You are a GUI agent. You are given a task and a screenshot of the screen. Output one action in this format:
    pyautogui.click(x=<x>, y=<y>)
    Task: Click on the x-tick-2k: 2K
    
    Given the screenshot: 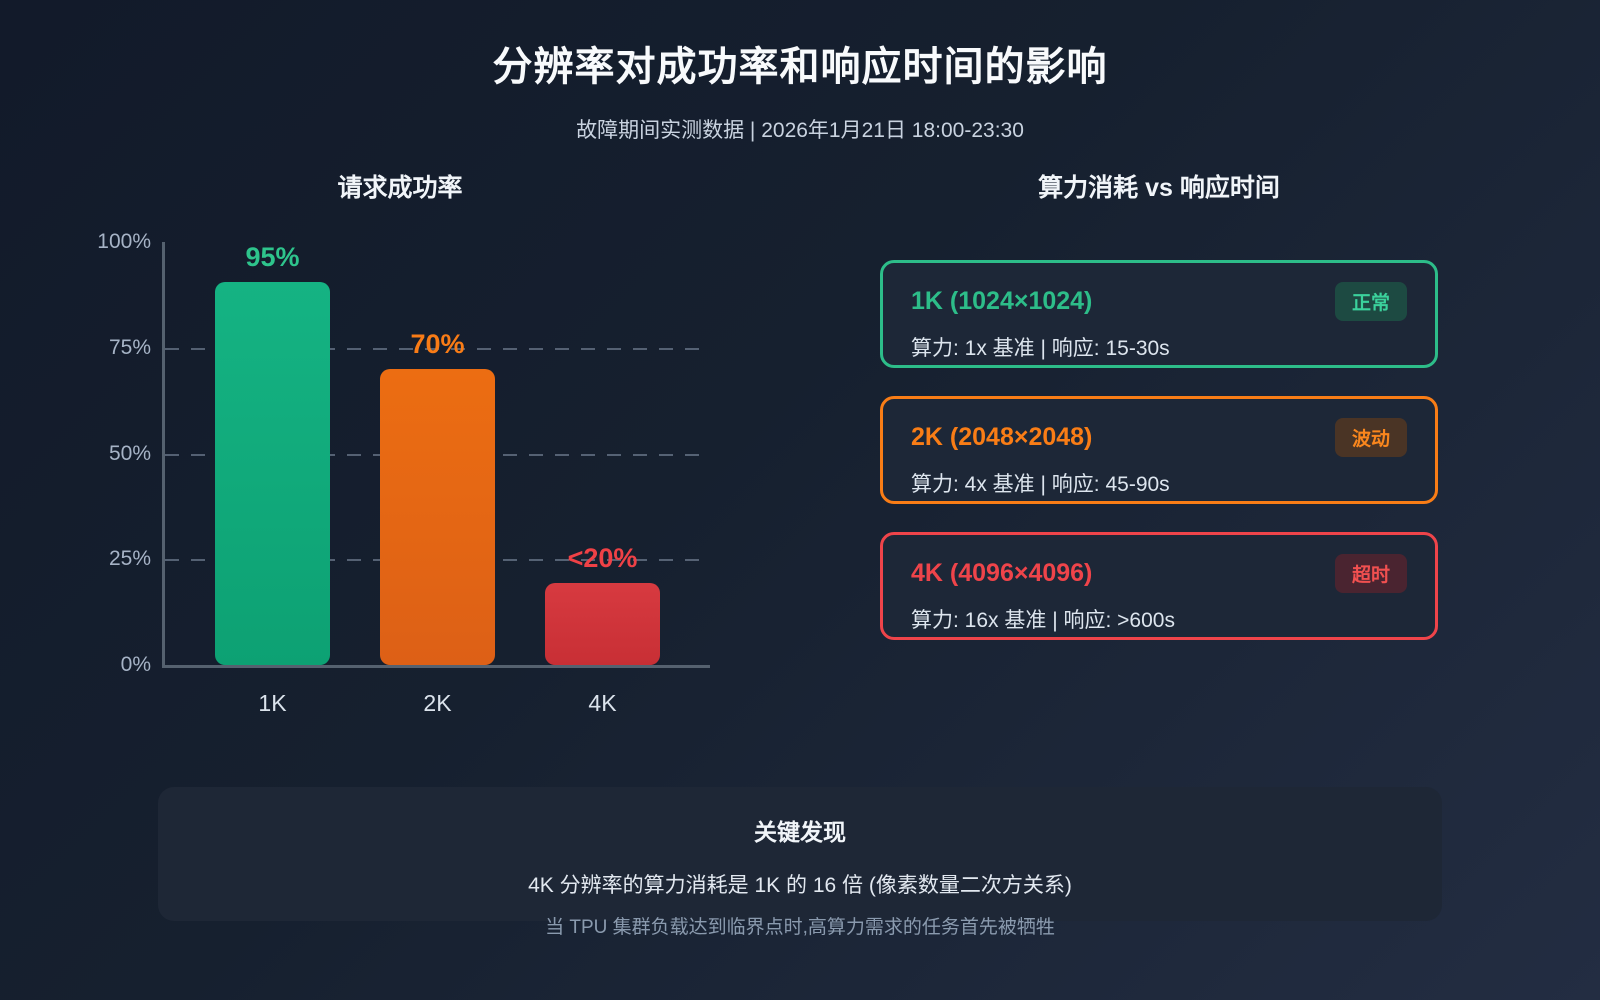 What is the action you would take?
    pyautogui.click(x=437, y=703)
    